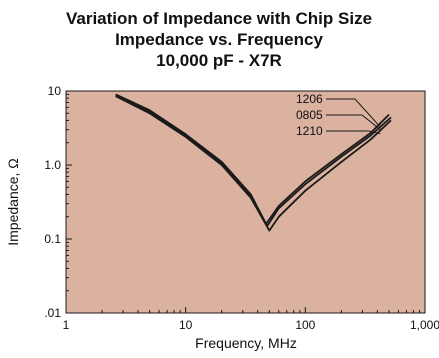  What do you see at coordinates (309, 115) in the screenshot?
I see `legend-label-0805: 0805` at bounding box center [309, 115].